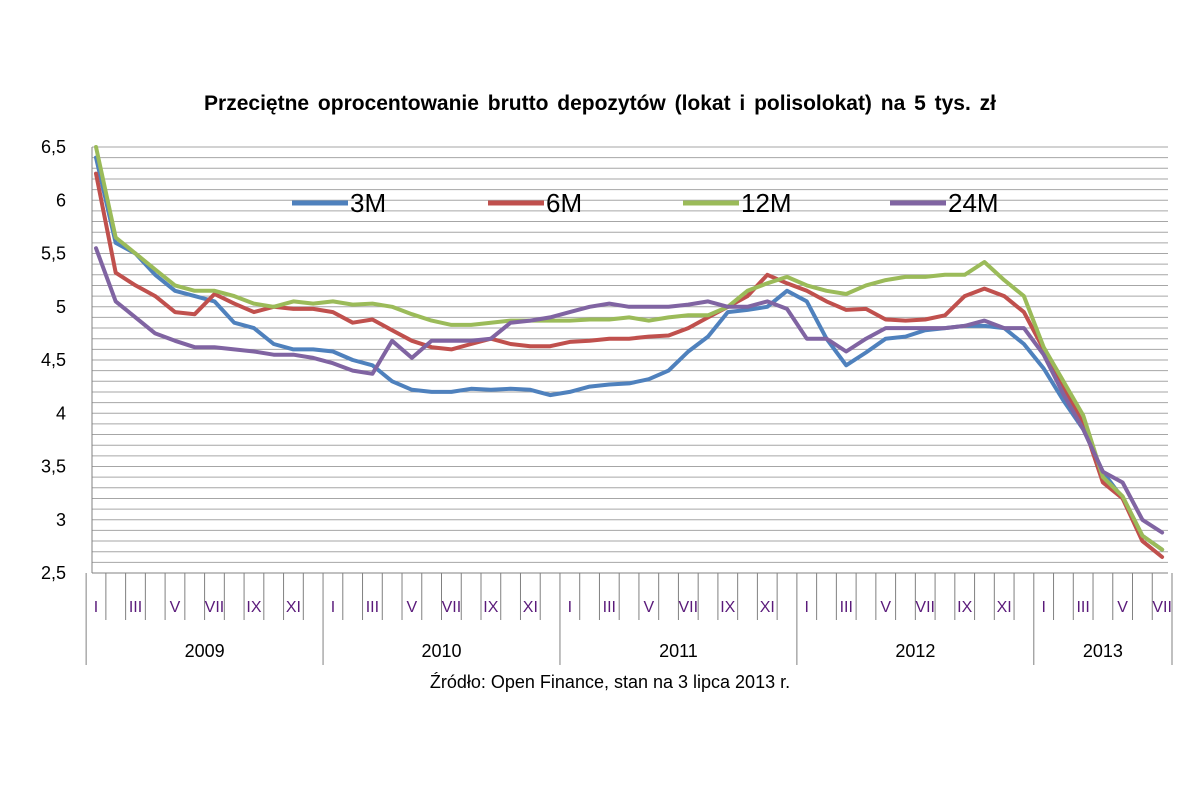 The height and width of the screenshot is (795, 1200). I want to click on y-axis-ticks: 2,5 3 3,5 4 4,5 5 5,5 6 6,5, so click(53, 360).